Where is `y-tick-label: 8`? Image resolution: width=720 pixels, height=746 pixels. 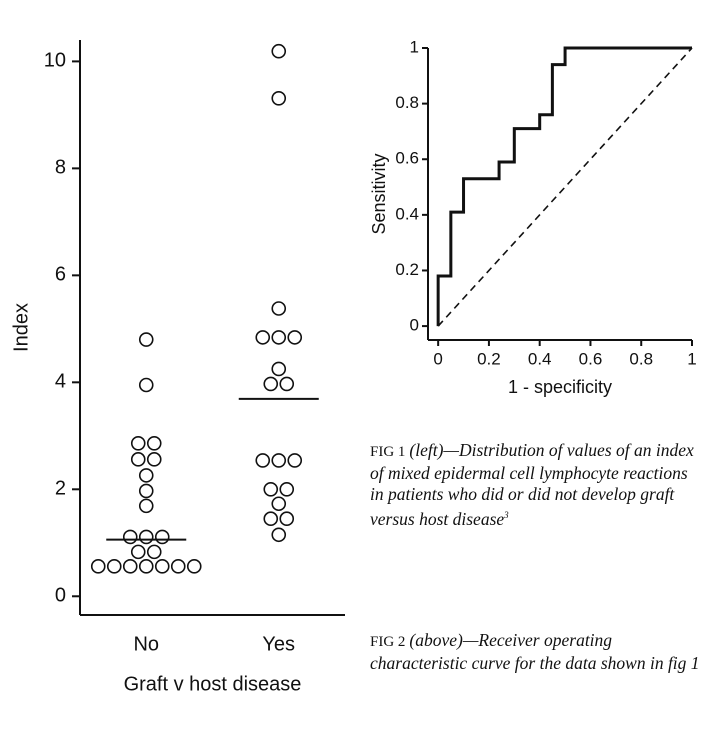 y-tick-label: 8 is located at coordinates (60, 168).